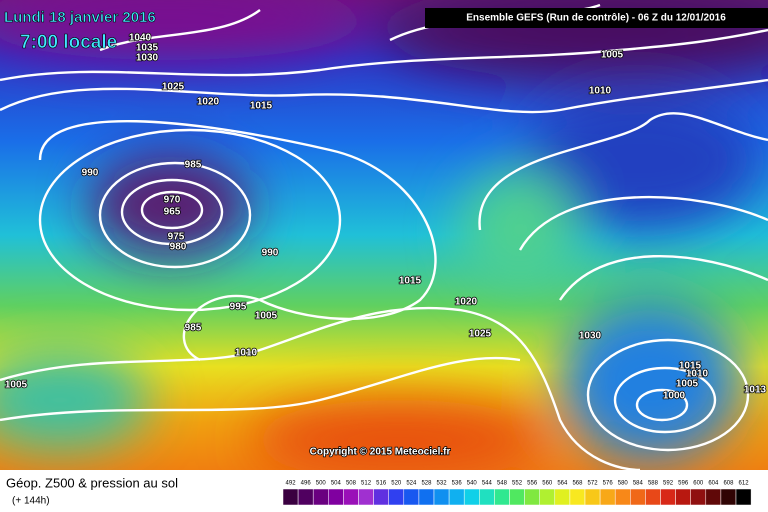 Image resolution: width=768 pixels, height=512 pixels. What do you see at coordinates (68, 42) in the screenshot?
I see `time: 7:00 locale` at bounding box center [68, 42].